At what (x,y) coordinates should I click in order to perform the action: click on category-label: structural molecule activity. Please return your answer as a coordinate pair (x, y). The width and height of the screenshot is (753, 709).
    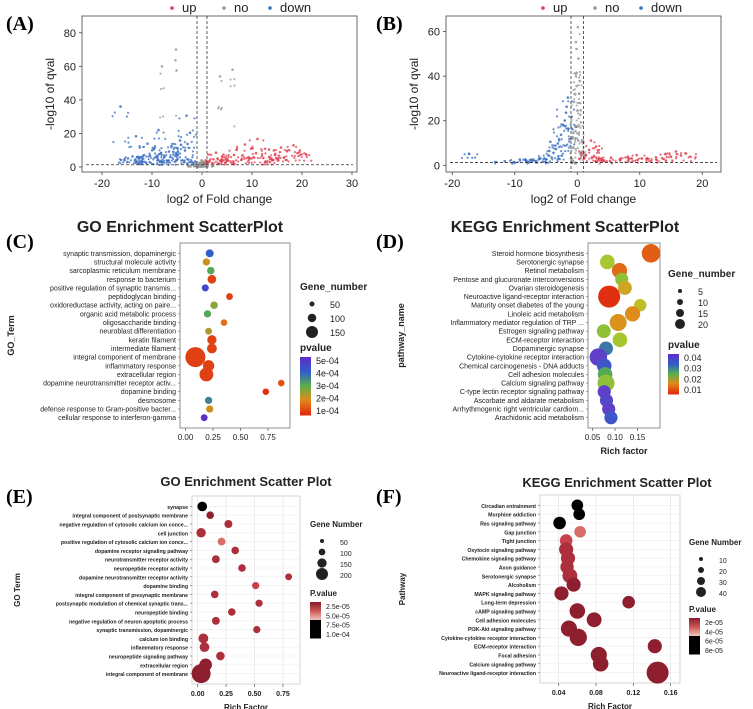
    Looking at the image, I should click on (135, 262).